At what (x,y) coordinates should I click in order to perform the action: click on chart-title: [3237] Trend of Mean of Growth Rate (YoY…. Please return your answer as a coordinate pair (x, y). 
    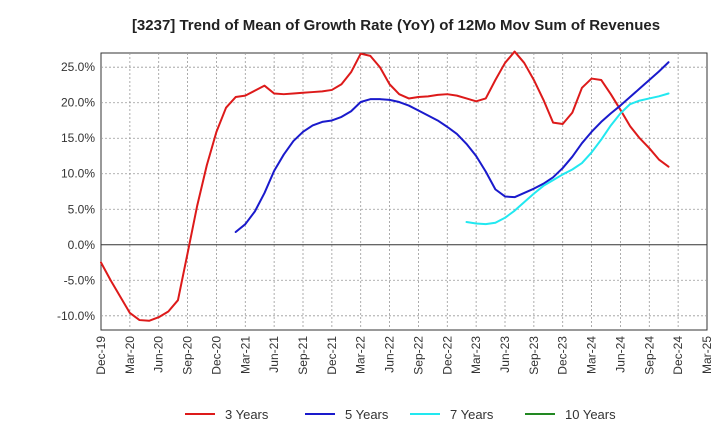
    Looking at the image, I should click on (396, 25).